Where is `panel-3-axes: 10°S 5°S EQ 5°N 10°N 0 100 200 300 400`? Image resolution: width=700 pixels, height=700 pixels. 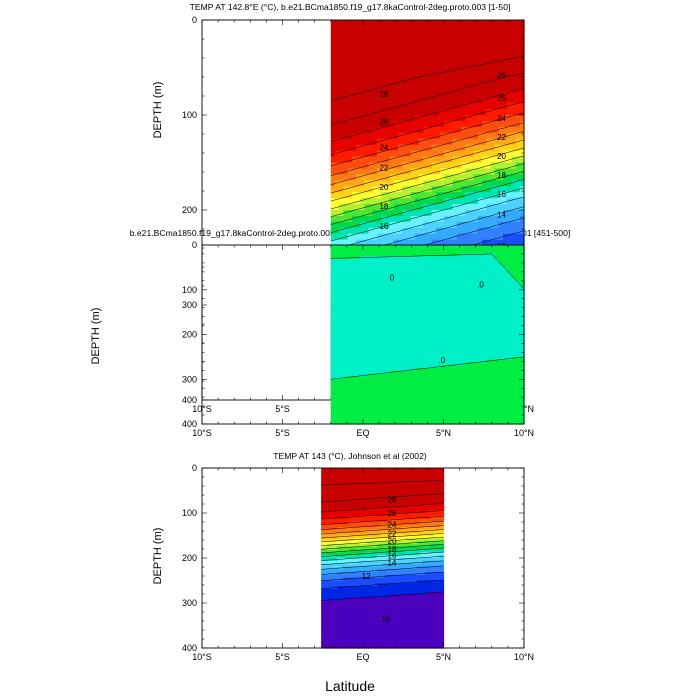 panel-3-axes: 10°S 5°S EQ 5°N 10°N 0 100 200 300 400 is located at coordinates (358, 562).